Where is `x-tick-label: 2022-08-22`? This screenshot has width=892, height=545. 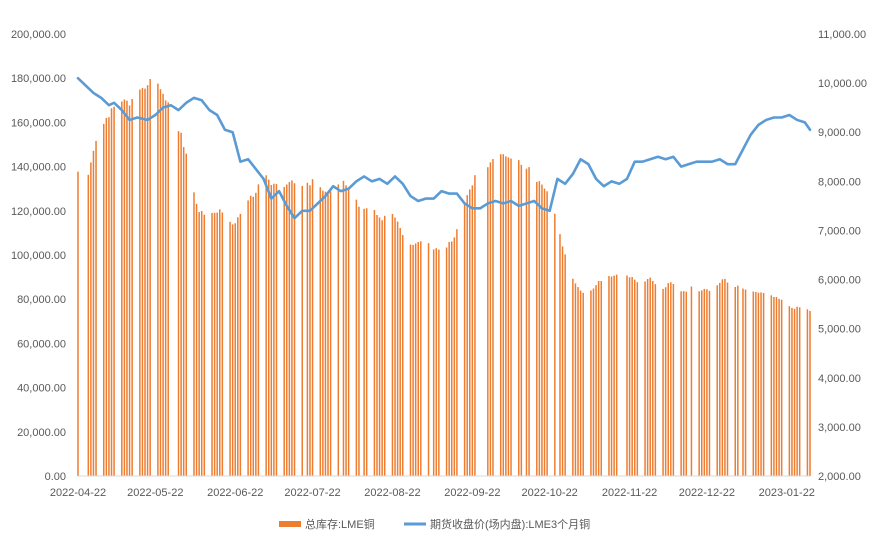
x-tick-label: 2022-08-22 is located at coordinates (392, 493).